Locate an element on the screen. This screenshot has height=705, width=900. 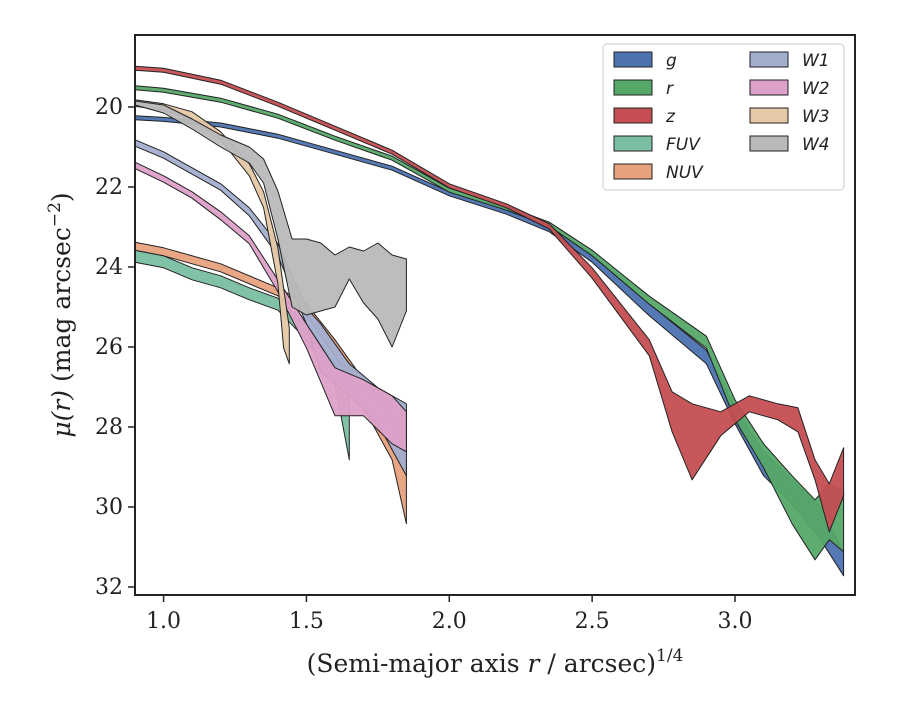
legend-label-w1: W1 is located at coordinates (816, 61).